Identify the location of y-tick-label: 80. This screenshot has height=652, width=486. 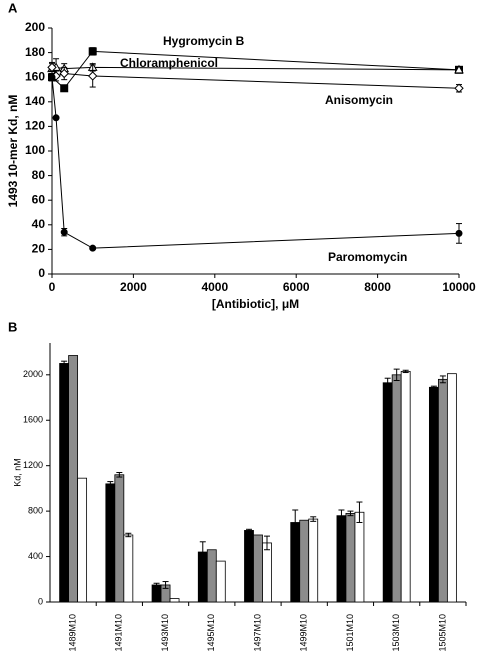
(39, 175).